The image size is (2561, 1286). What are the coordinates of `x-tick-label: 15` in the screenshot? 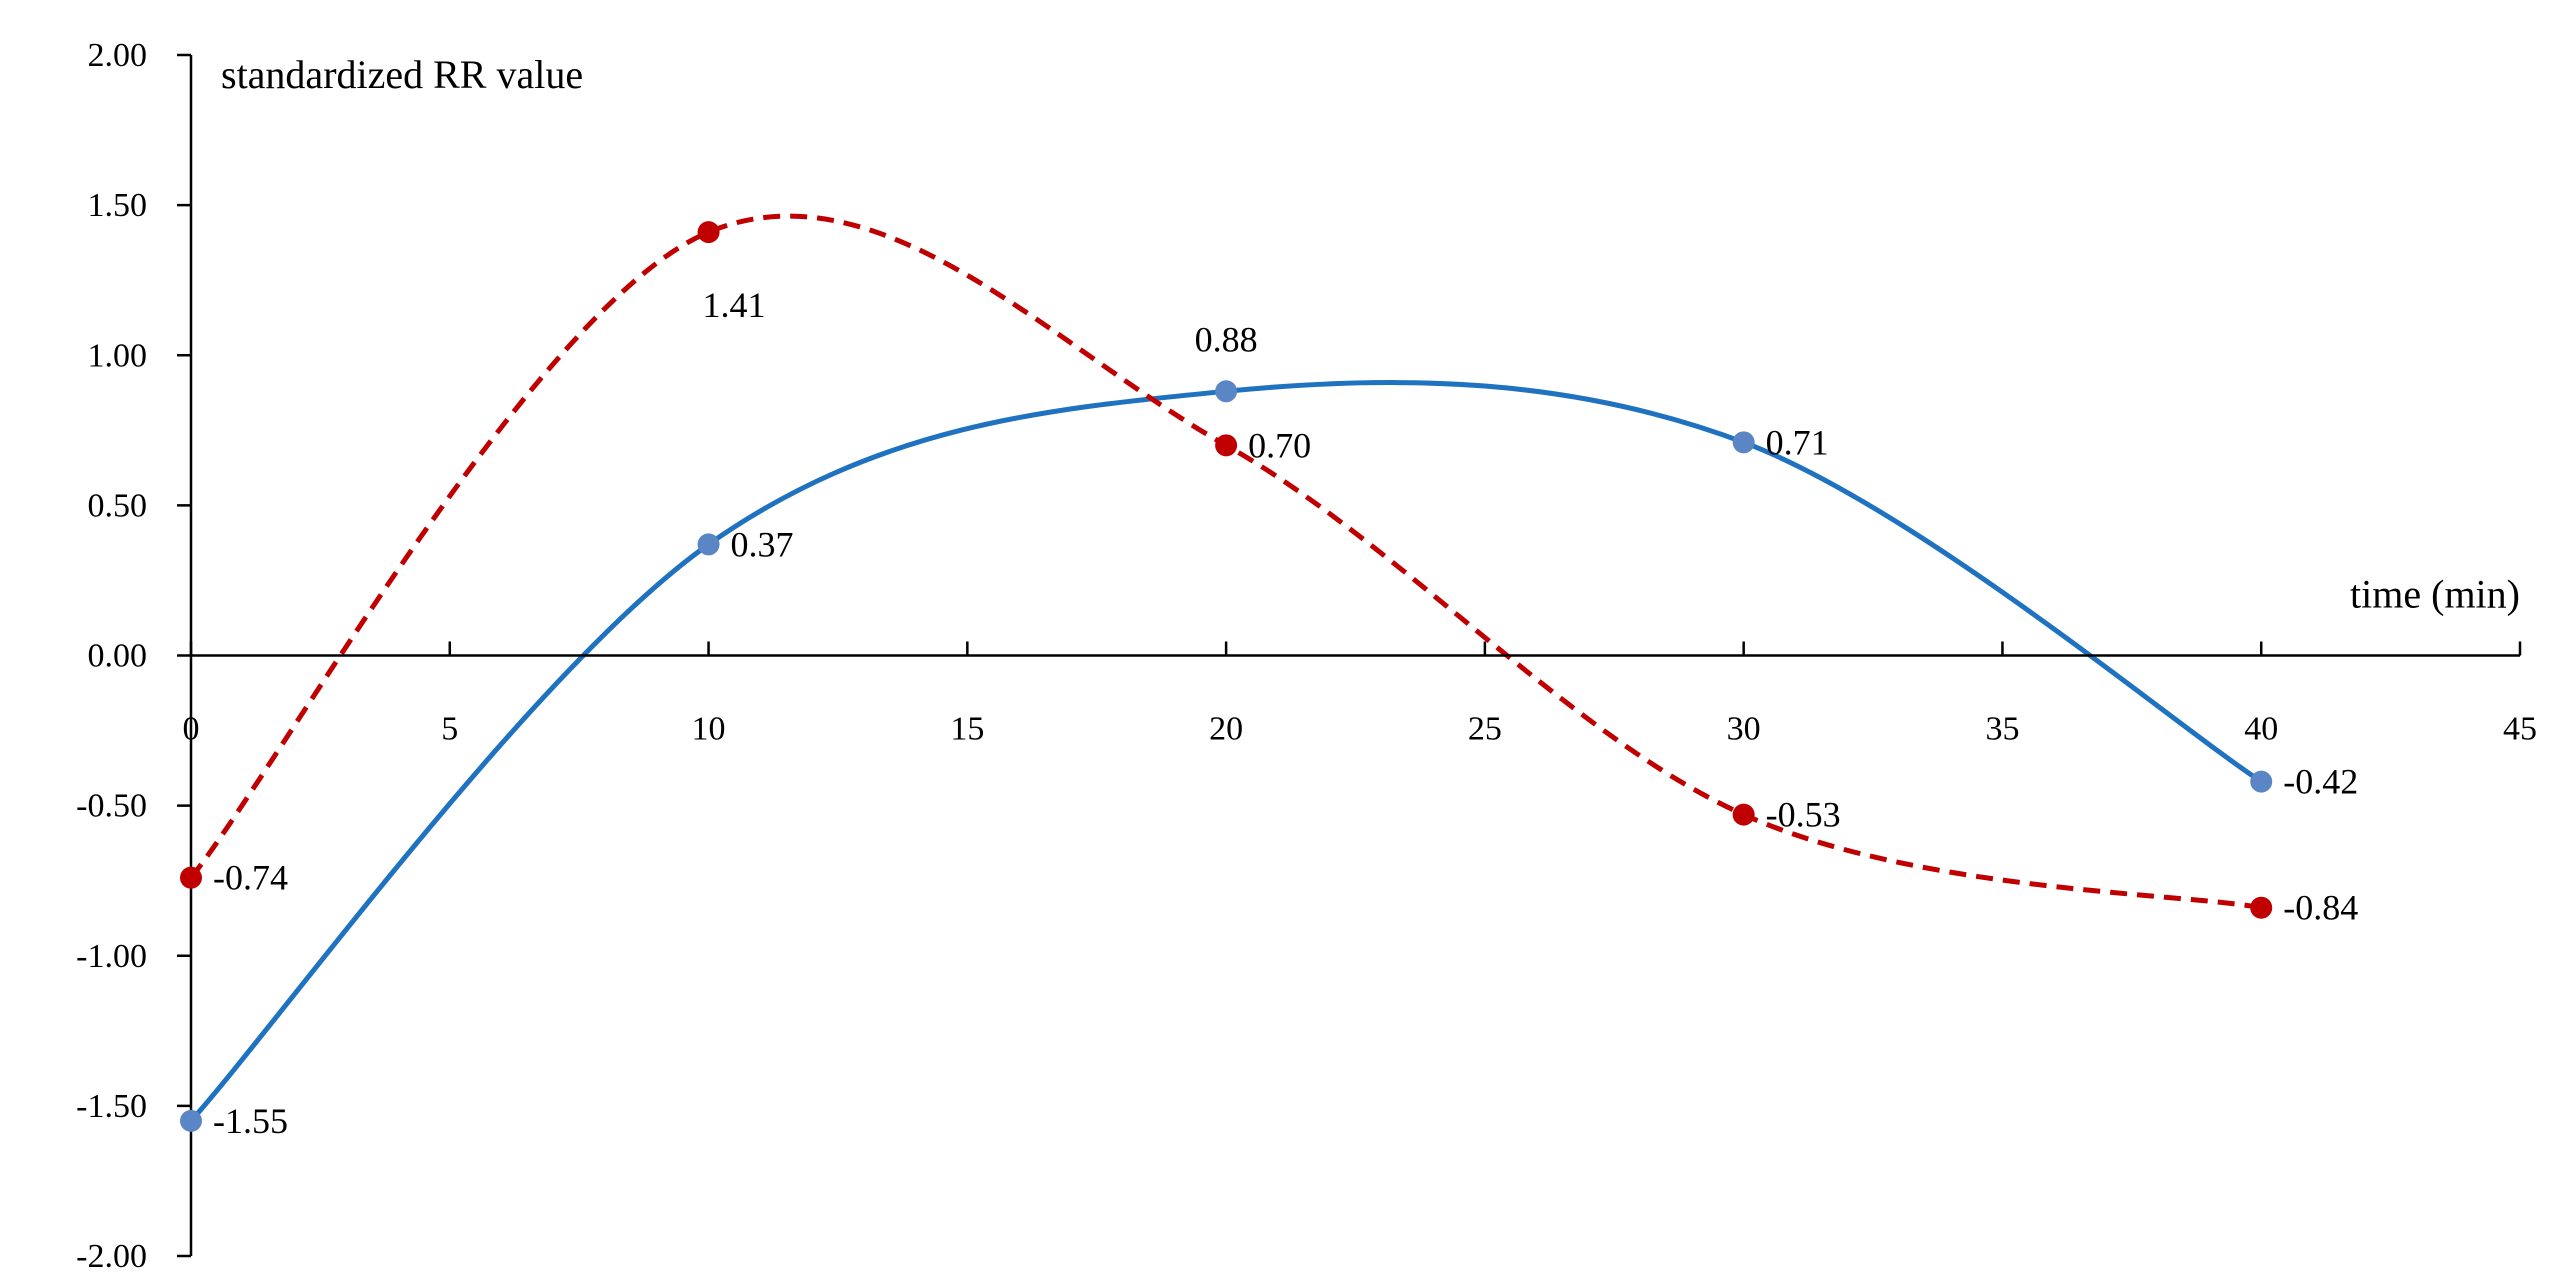 It's located at (967, 729).